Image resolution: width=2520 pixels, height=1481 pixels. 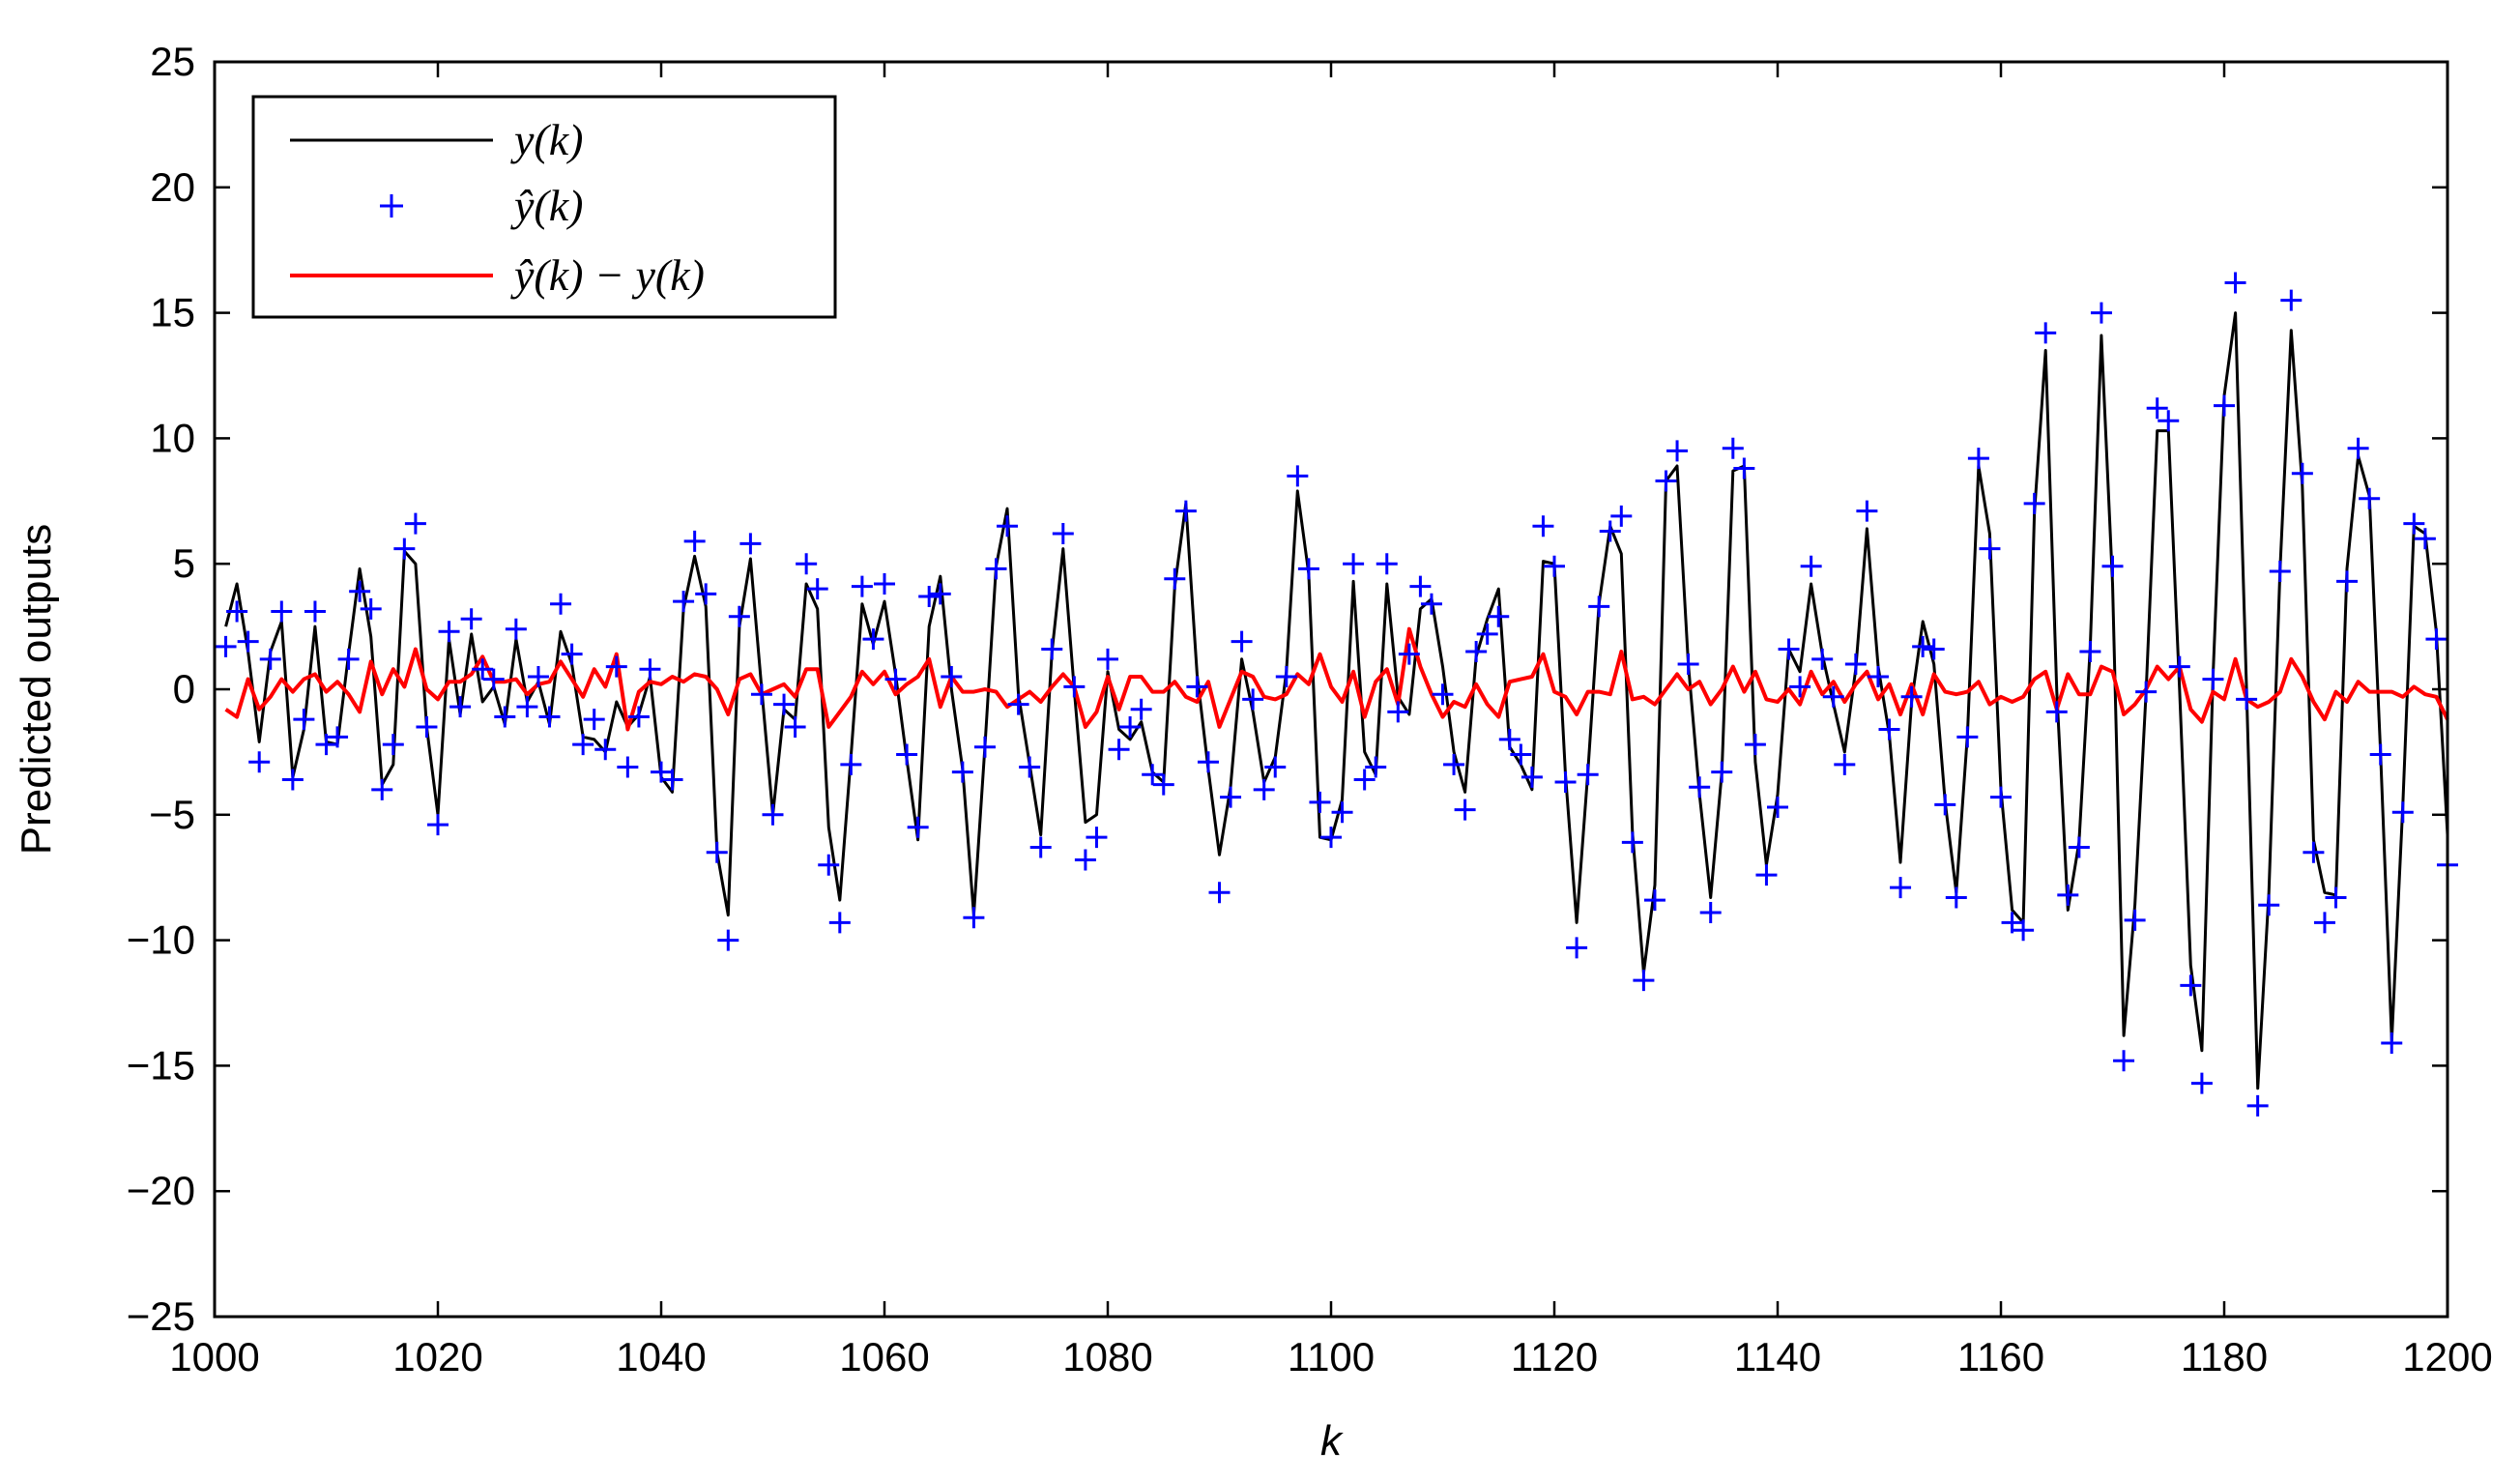 I want to click on x-tick-label: 1080, so click(x=1107, y=1356).